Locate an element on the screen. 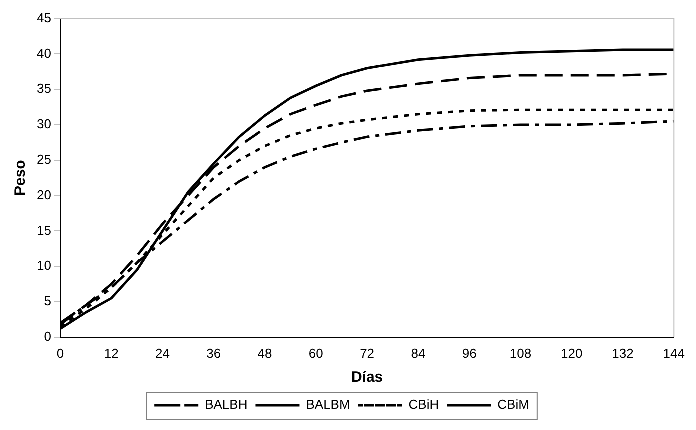 This screenshot has width=696, height=430. y-tick-label: 25 is located at coordinates (44, 159).